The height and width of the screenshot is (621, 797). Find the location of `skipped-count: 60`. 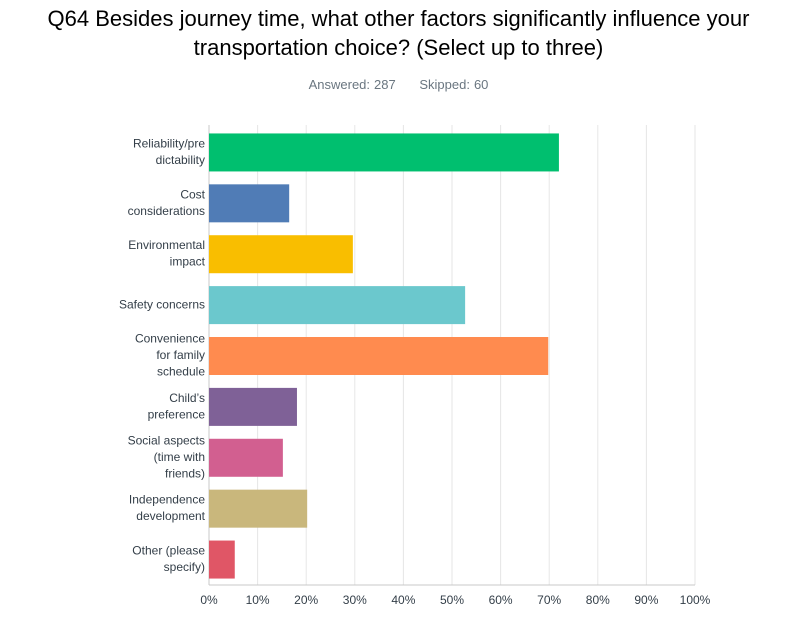

skipped-count: 60 is located at coordinates (481, 84).